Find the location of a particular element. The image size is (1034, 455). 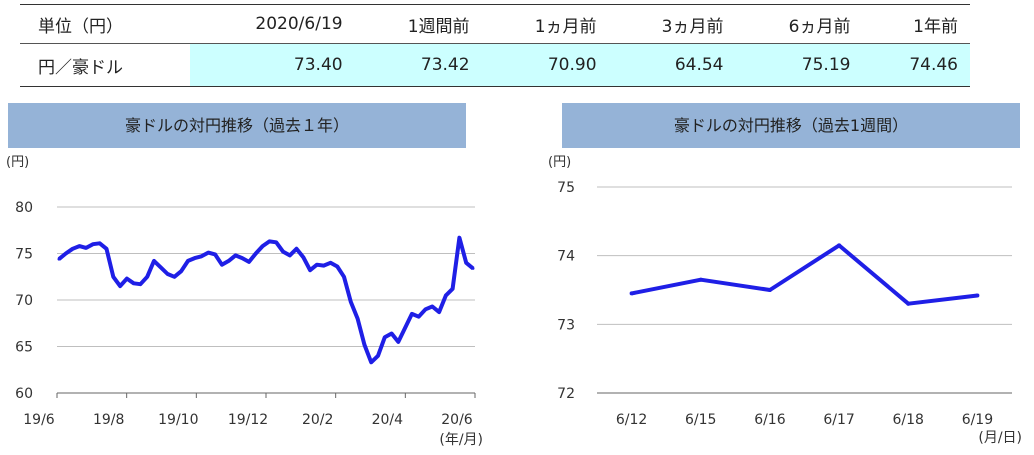

x-tick-label: 20/4 is located at coordinates (388, 420).